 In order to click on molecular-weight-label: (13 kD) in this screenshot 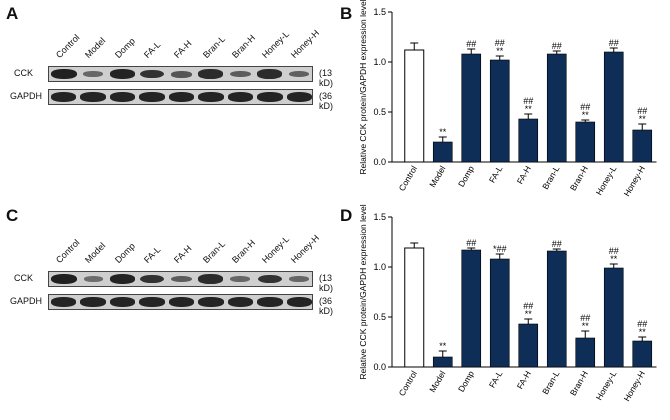, I will do `click(326, 78)`.